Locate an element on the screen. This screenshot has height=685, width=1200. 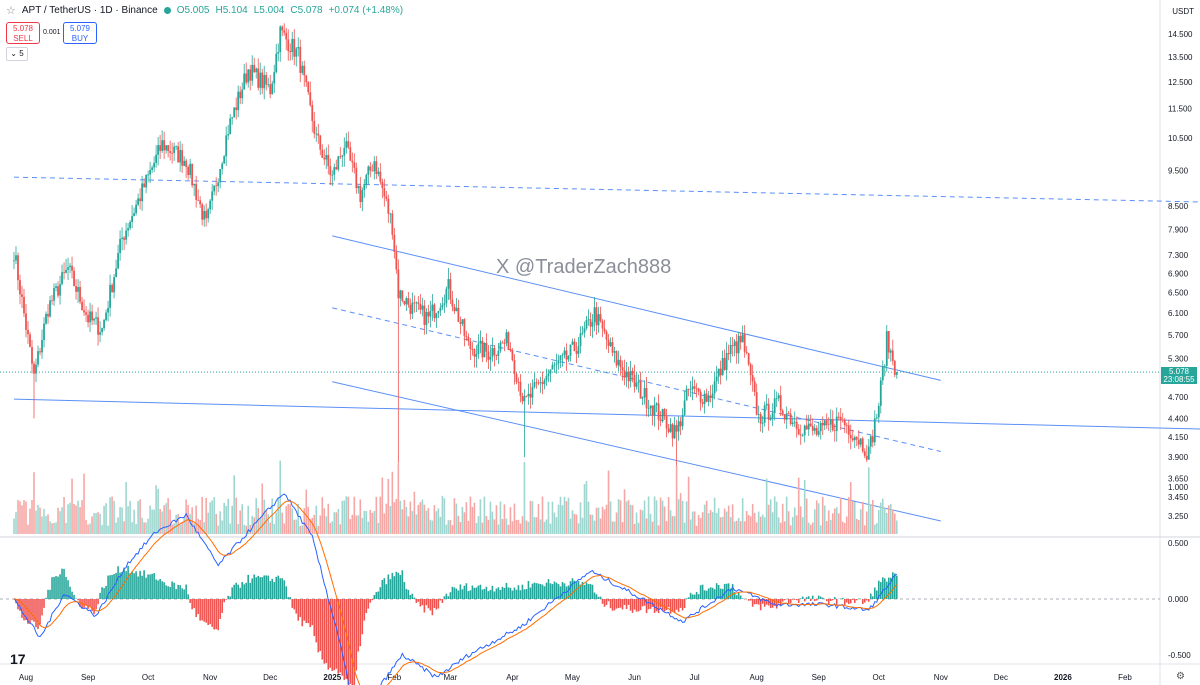
x-tick-label: Nov is located at coordinates (941, 677).